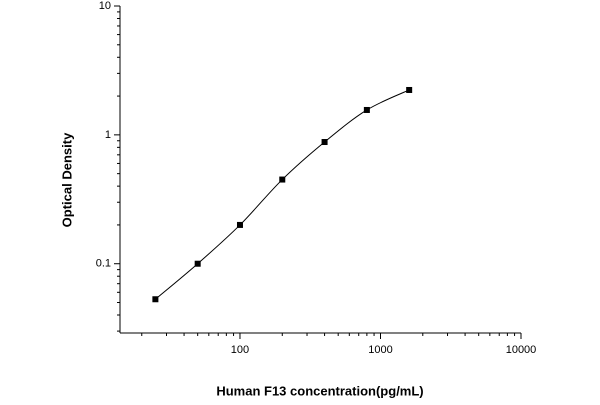  I want to click on y-tick-label: 0.1, so click(103, 264).